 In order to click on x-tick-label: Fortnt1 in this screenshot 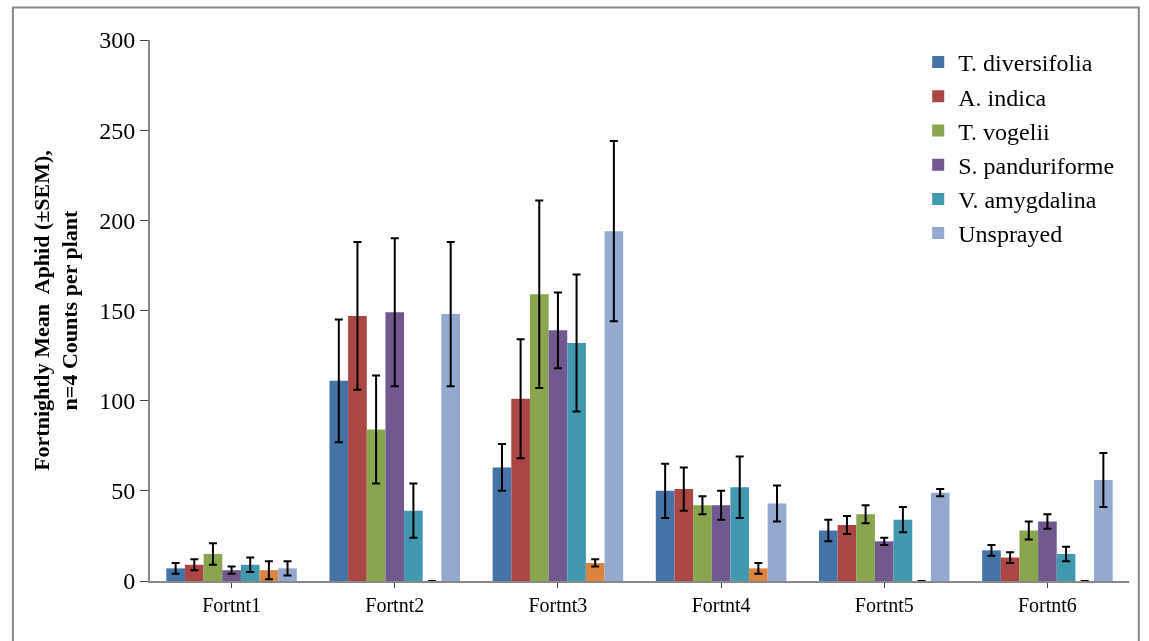, I will do `click(232, 605)`.